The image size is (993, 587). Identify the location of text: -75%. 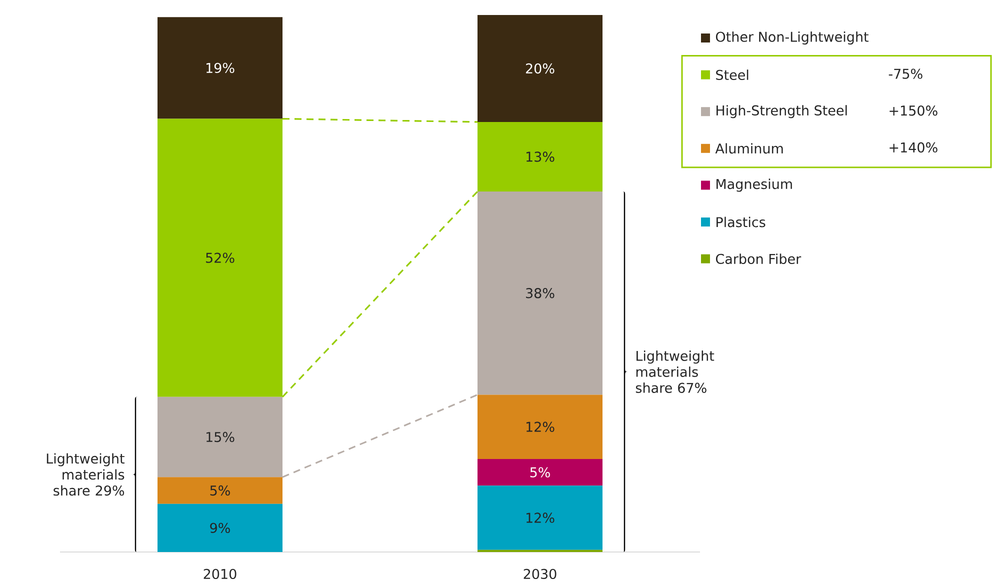
(905, 73).